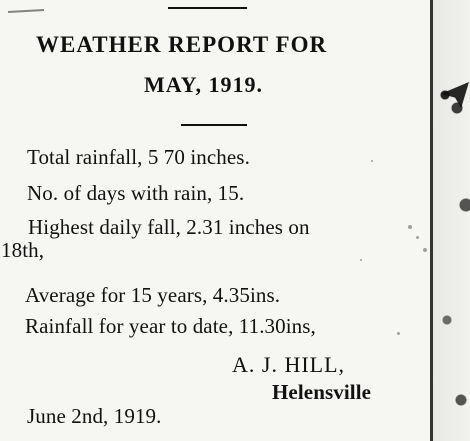  I want to click on average-line: Average for 15 years, 4.35ins., so click(153, 295).